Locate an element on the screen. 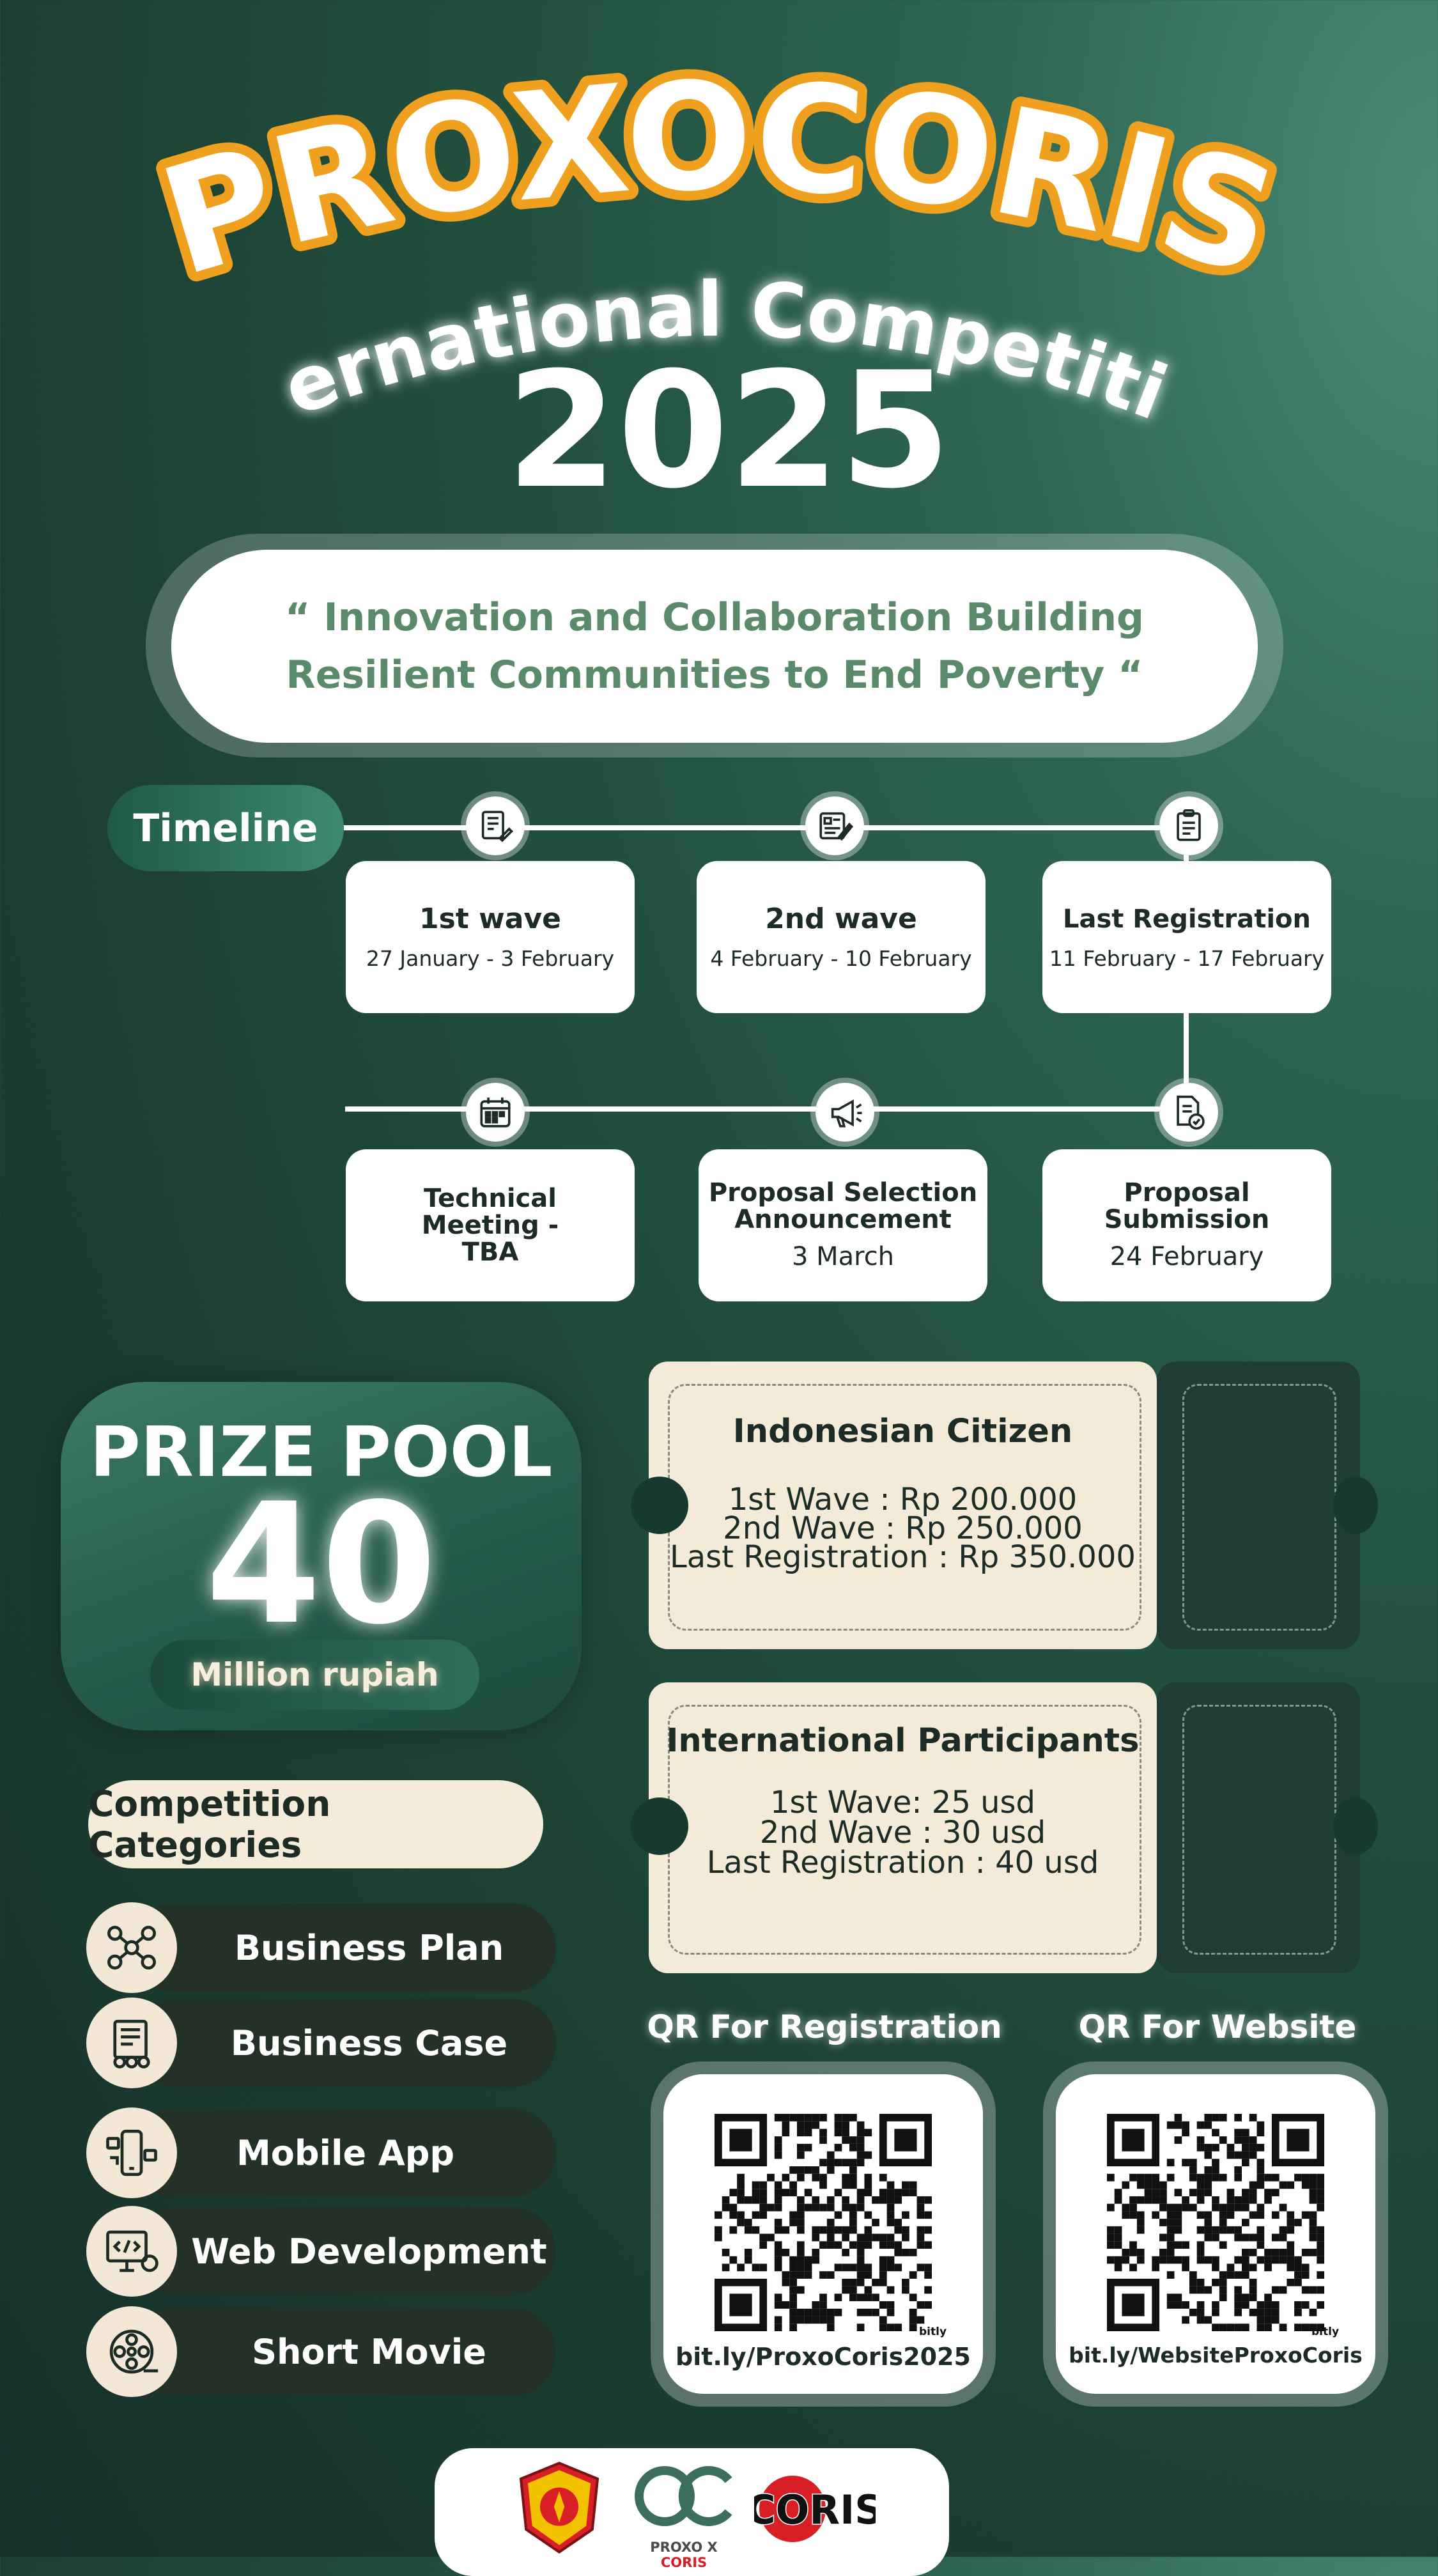  timeline-card-proposal-submission: Proposal Submission 24 February is located at coordinates (1186, 1225).